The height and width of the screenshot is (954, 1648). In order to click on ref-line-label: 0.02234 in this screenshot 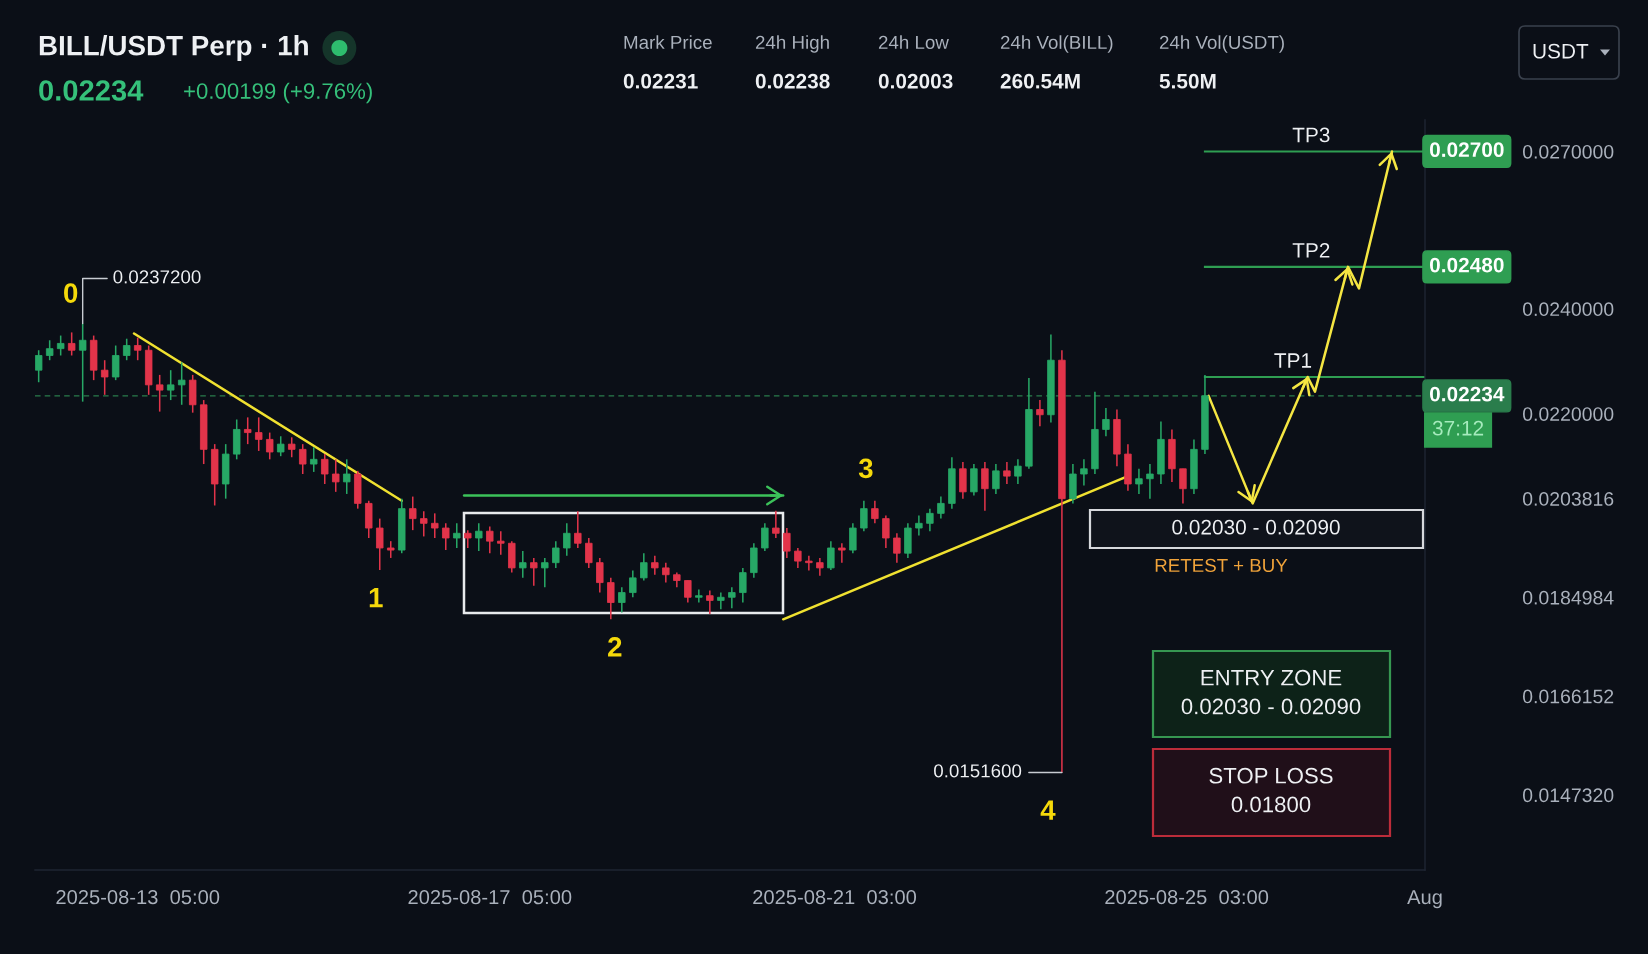, I will do `click(1467, 394)`.